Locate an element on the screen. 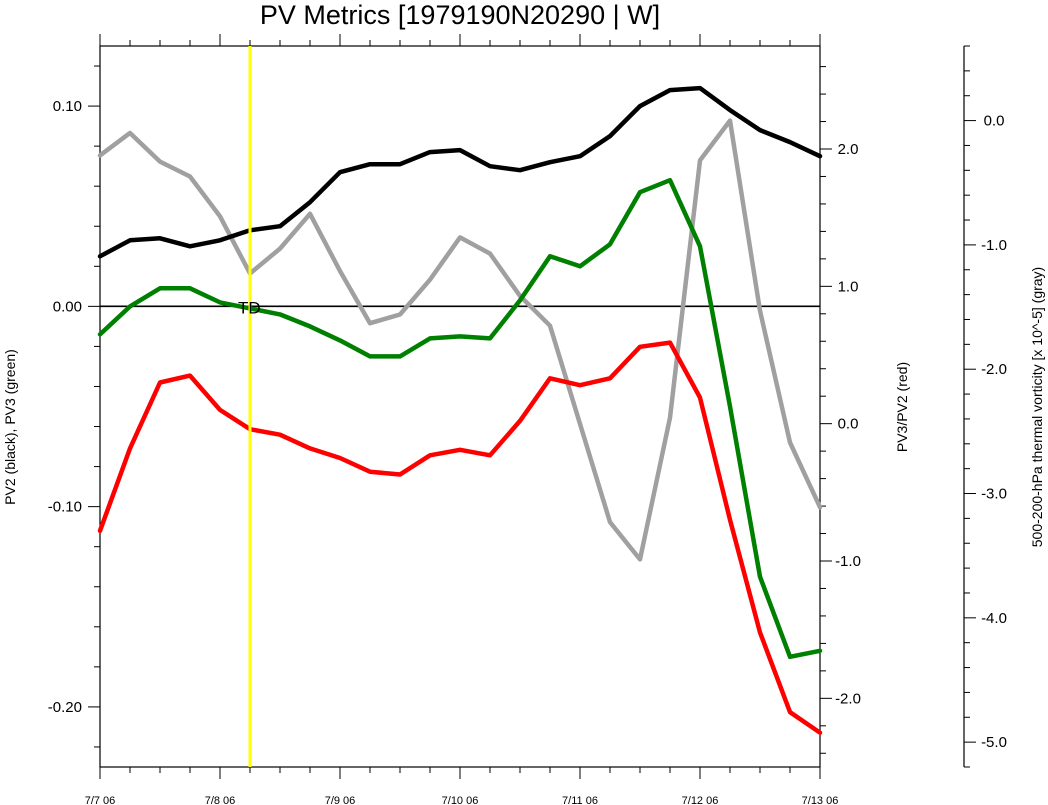 This screenshot has height=805, width=1048. chart-title: PV Metrics [1979190N20290 | W] is located at coordinates (460, 15).